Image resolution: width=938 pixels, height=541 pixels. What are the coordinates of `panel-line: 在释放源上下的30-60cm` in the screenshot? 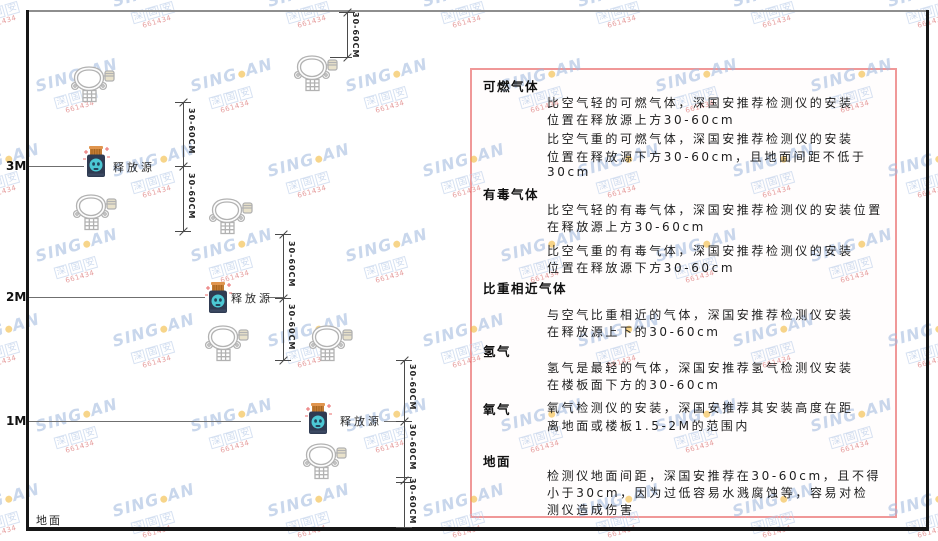 It's located at (634, 332).